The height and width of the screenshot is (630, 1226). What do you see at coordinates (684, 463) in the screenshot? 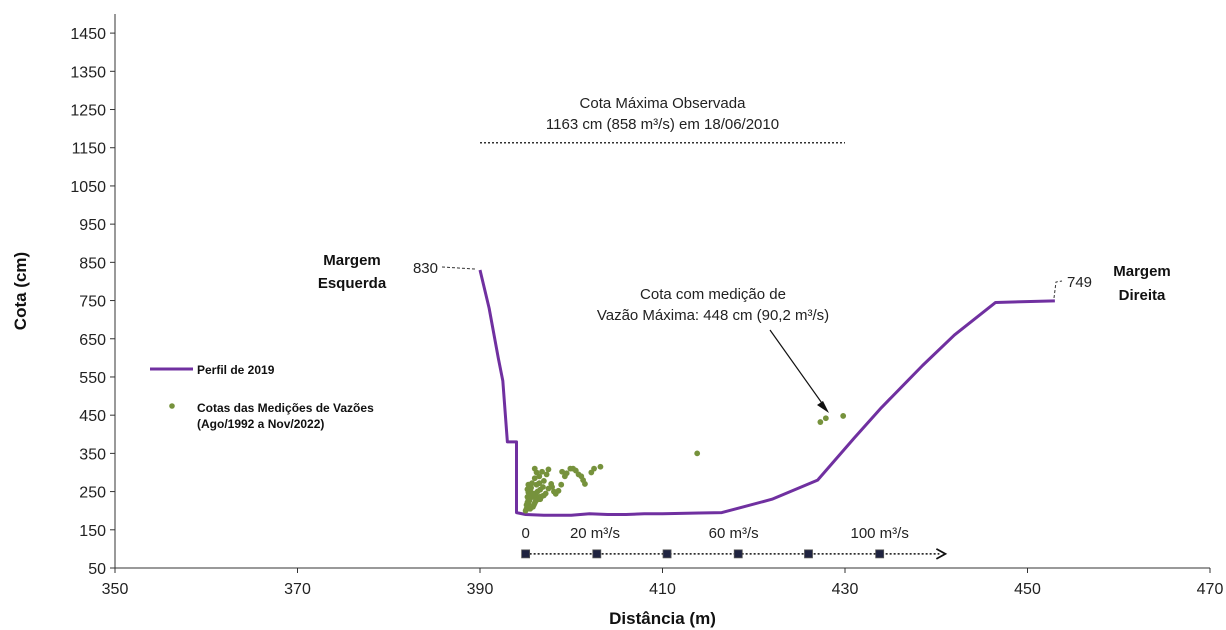
I see `measurements-series` at bounding box center [684, 463].